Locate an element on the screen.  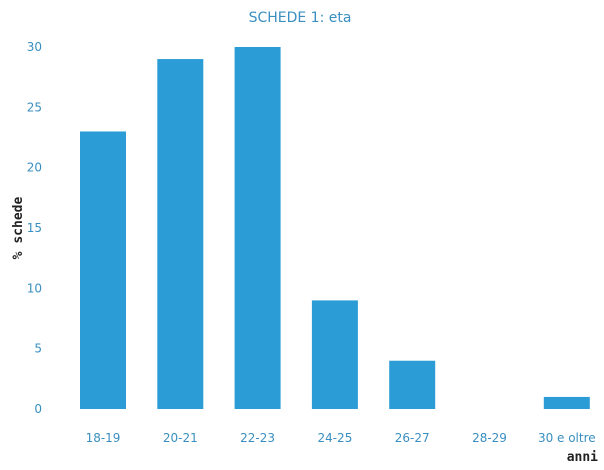
x-axis-label: anni is located at coordinates (582, 457).